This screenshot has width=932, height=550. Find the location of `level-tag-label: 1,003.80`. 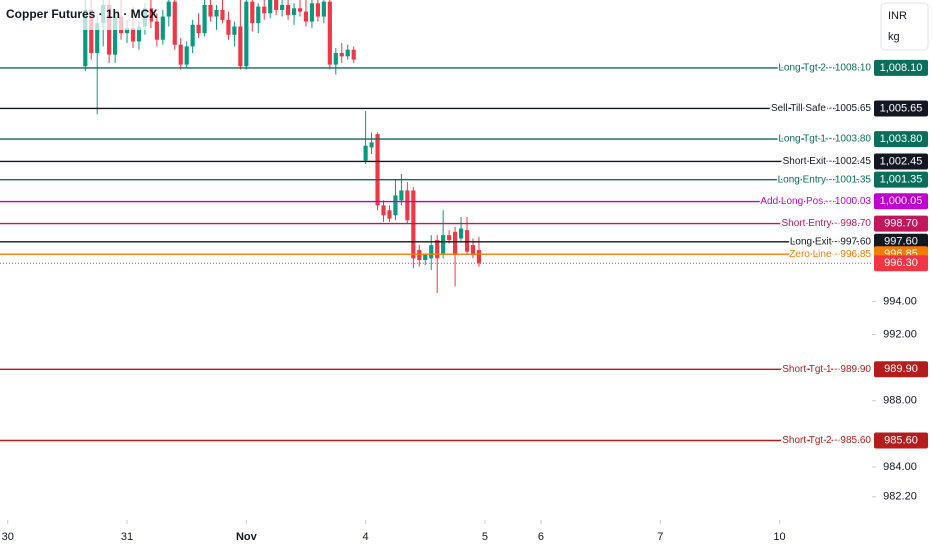

level-tag-label: 1,003.80 is located at coordinates (901, 139).